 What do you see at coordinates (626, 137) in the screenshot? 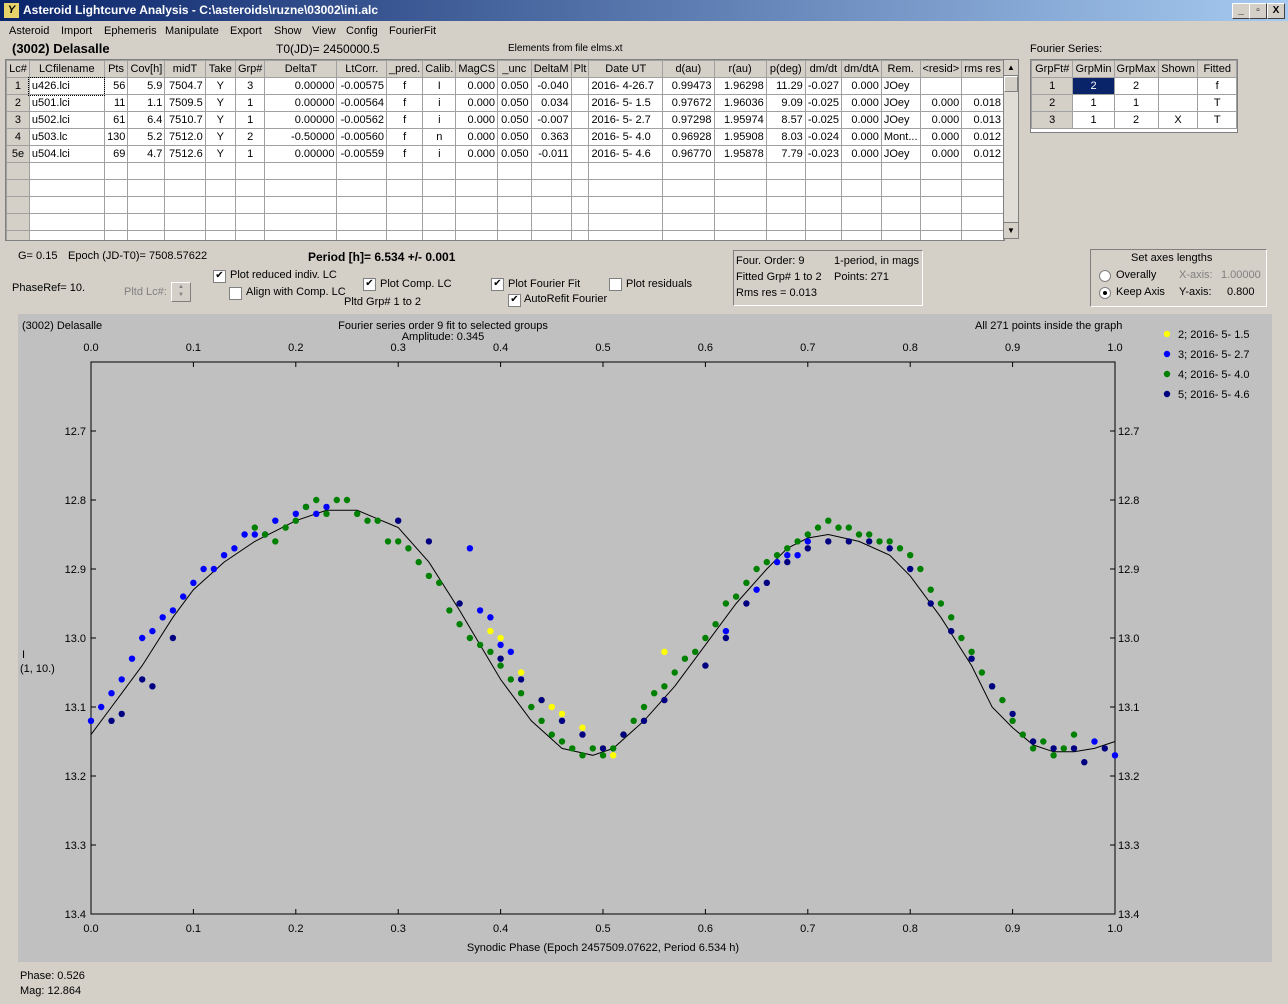
I see `table-cell: 2016- 5- 4.0` at bounding box center [626, 137].